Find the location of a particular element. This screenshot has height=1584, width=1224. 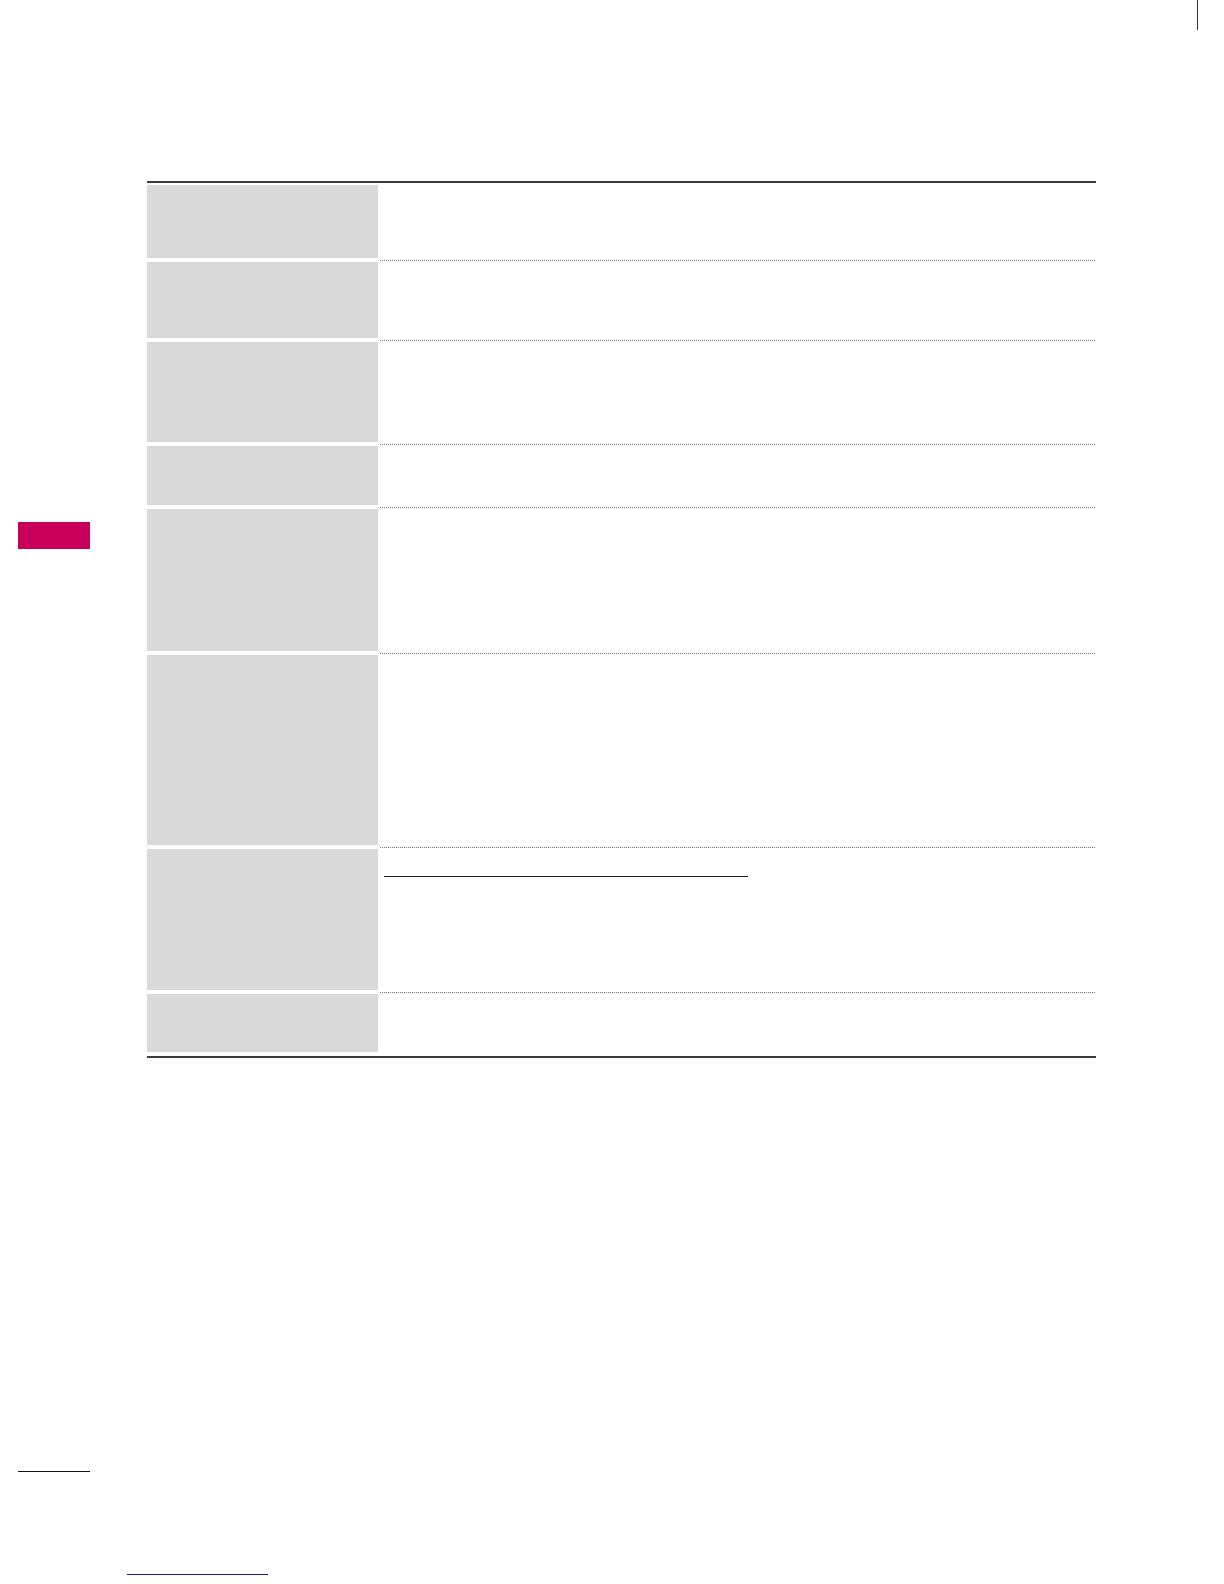

underline-rule is located at coordinates (566, 876).